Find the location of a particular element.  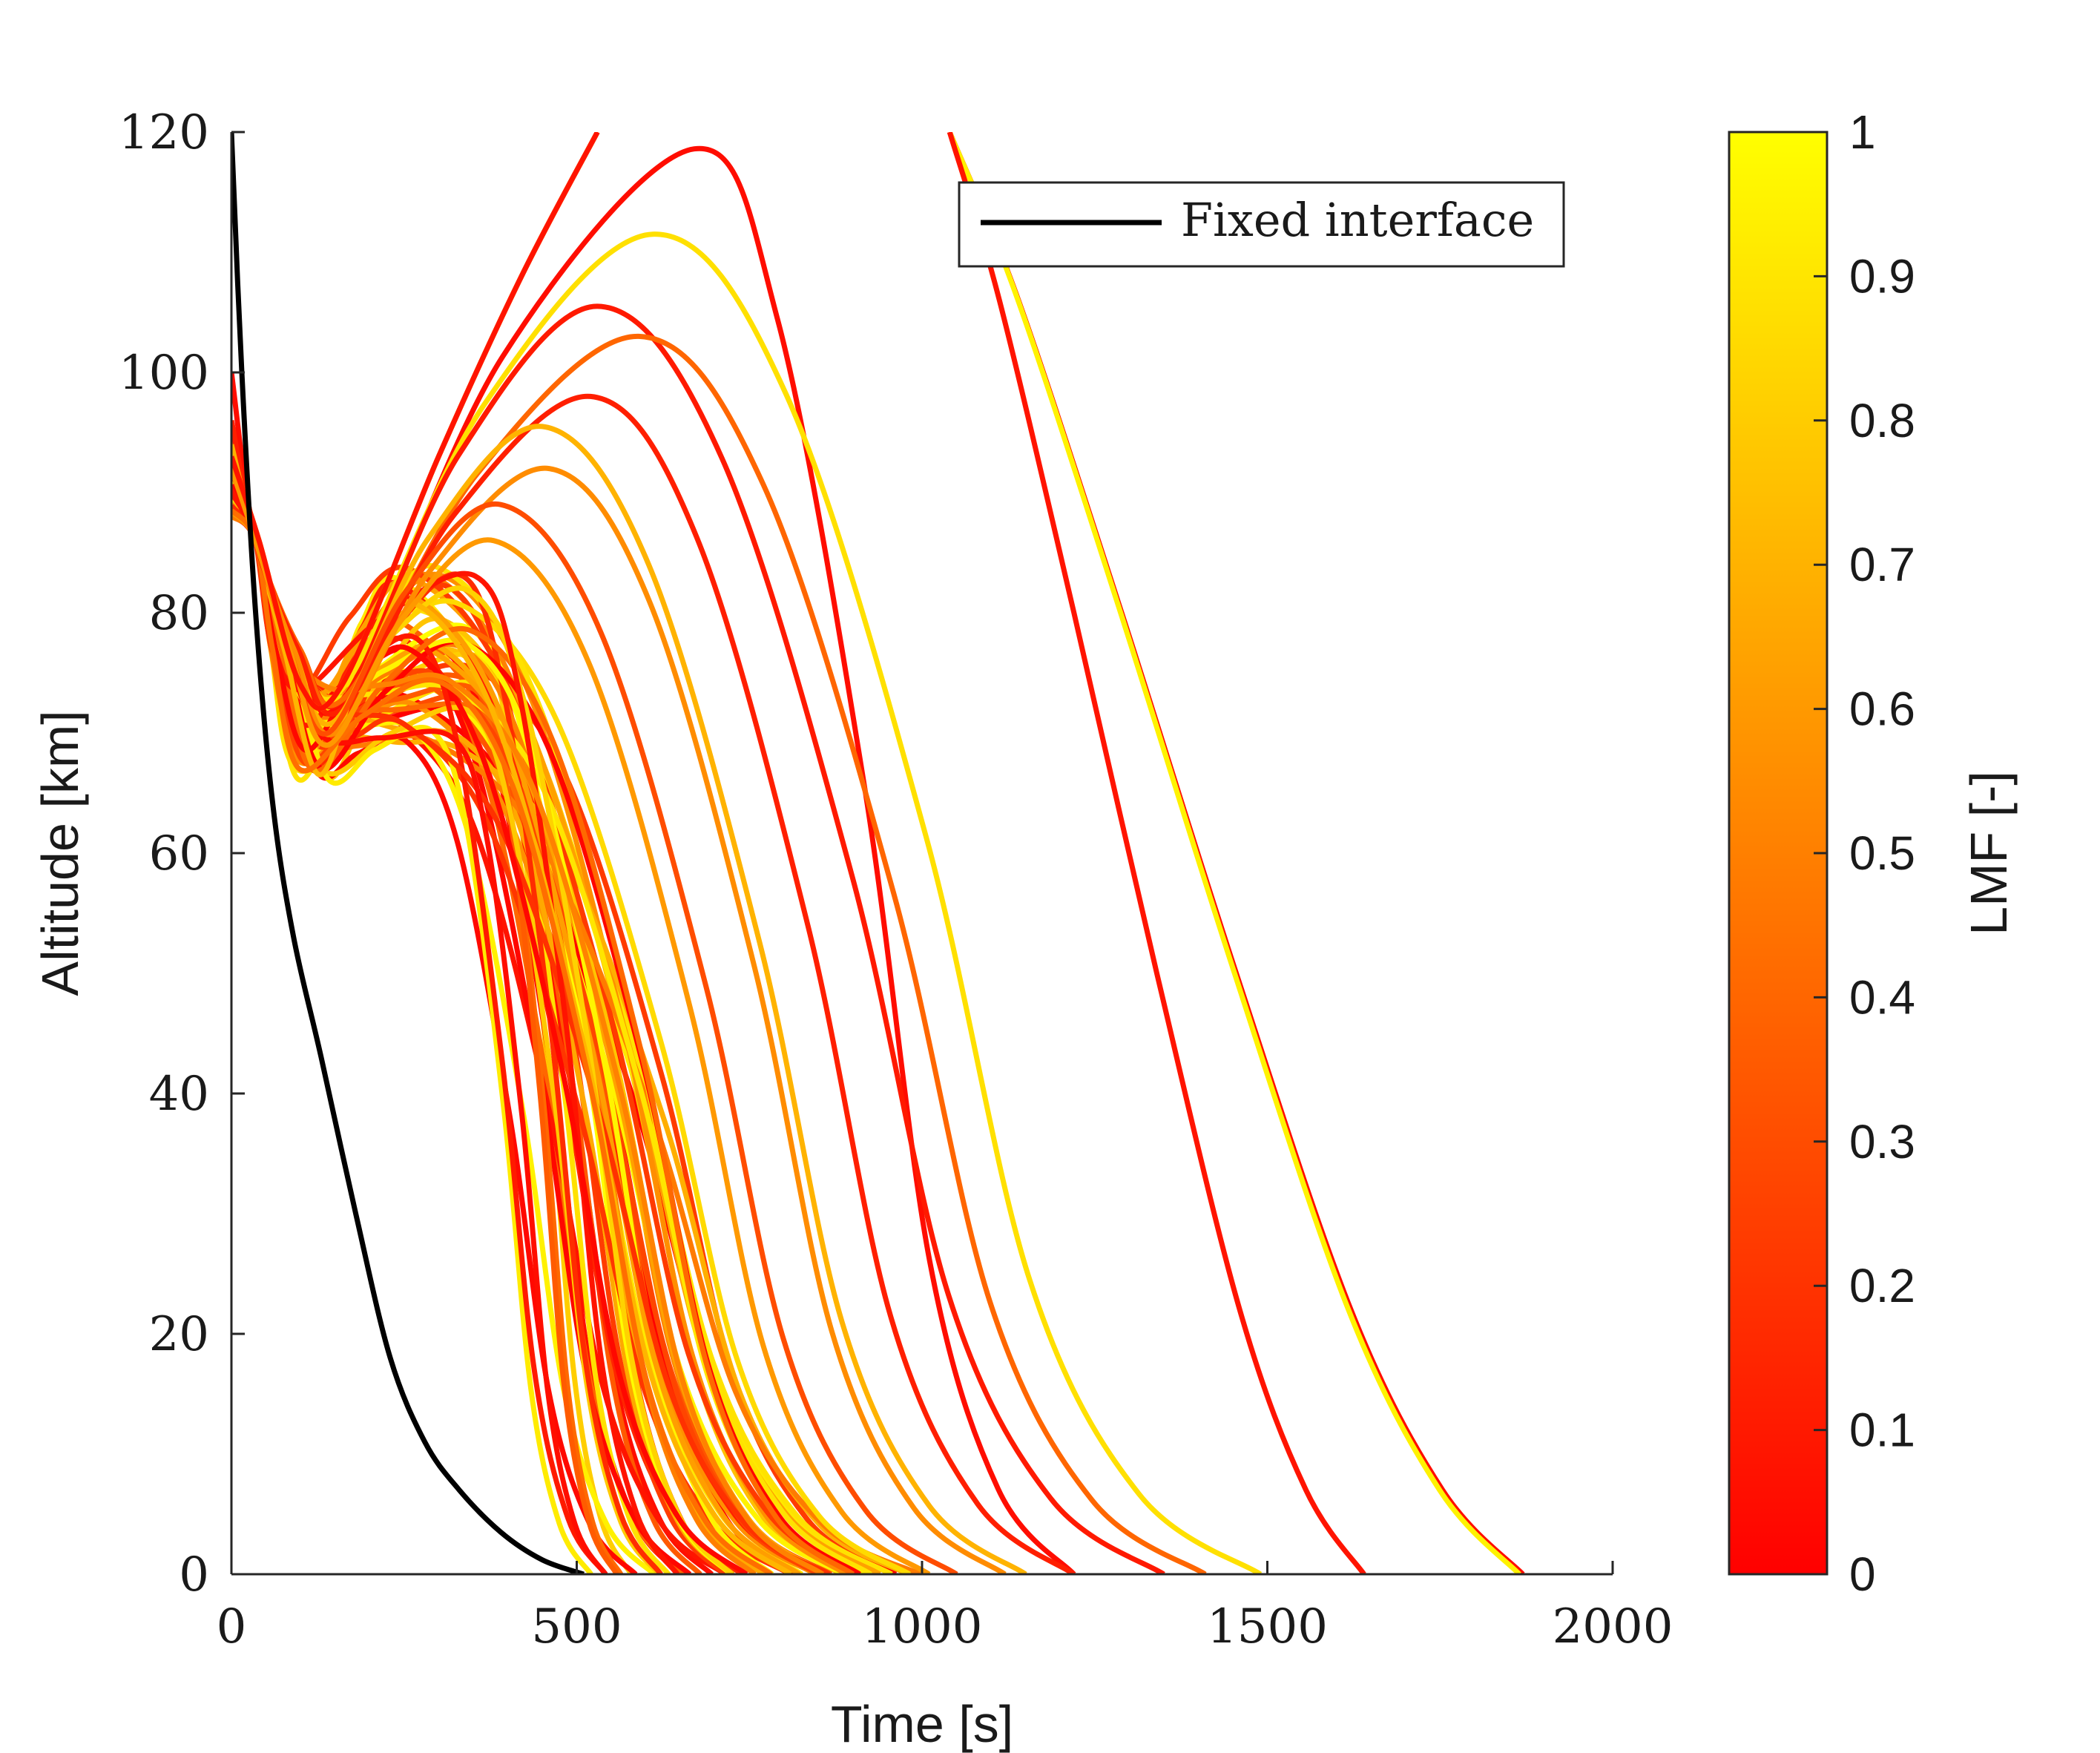

colorbar: 0 0.1 0.2 0.3 0.4 0.5 0.6 0.7 0.8 0.9 1 LMF [-] is located at coordinates (1873, 853).